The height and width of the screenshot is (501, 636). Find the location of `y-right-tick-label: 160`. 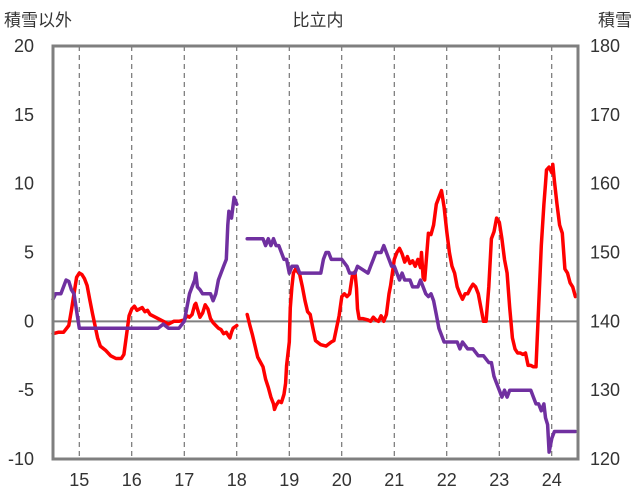

y-right-tick-label: 160 is located at coordinates (605, 184).